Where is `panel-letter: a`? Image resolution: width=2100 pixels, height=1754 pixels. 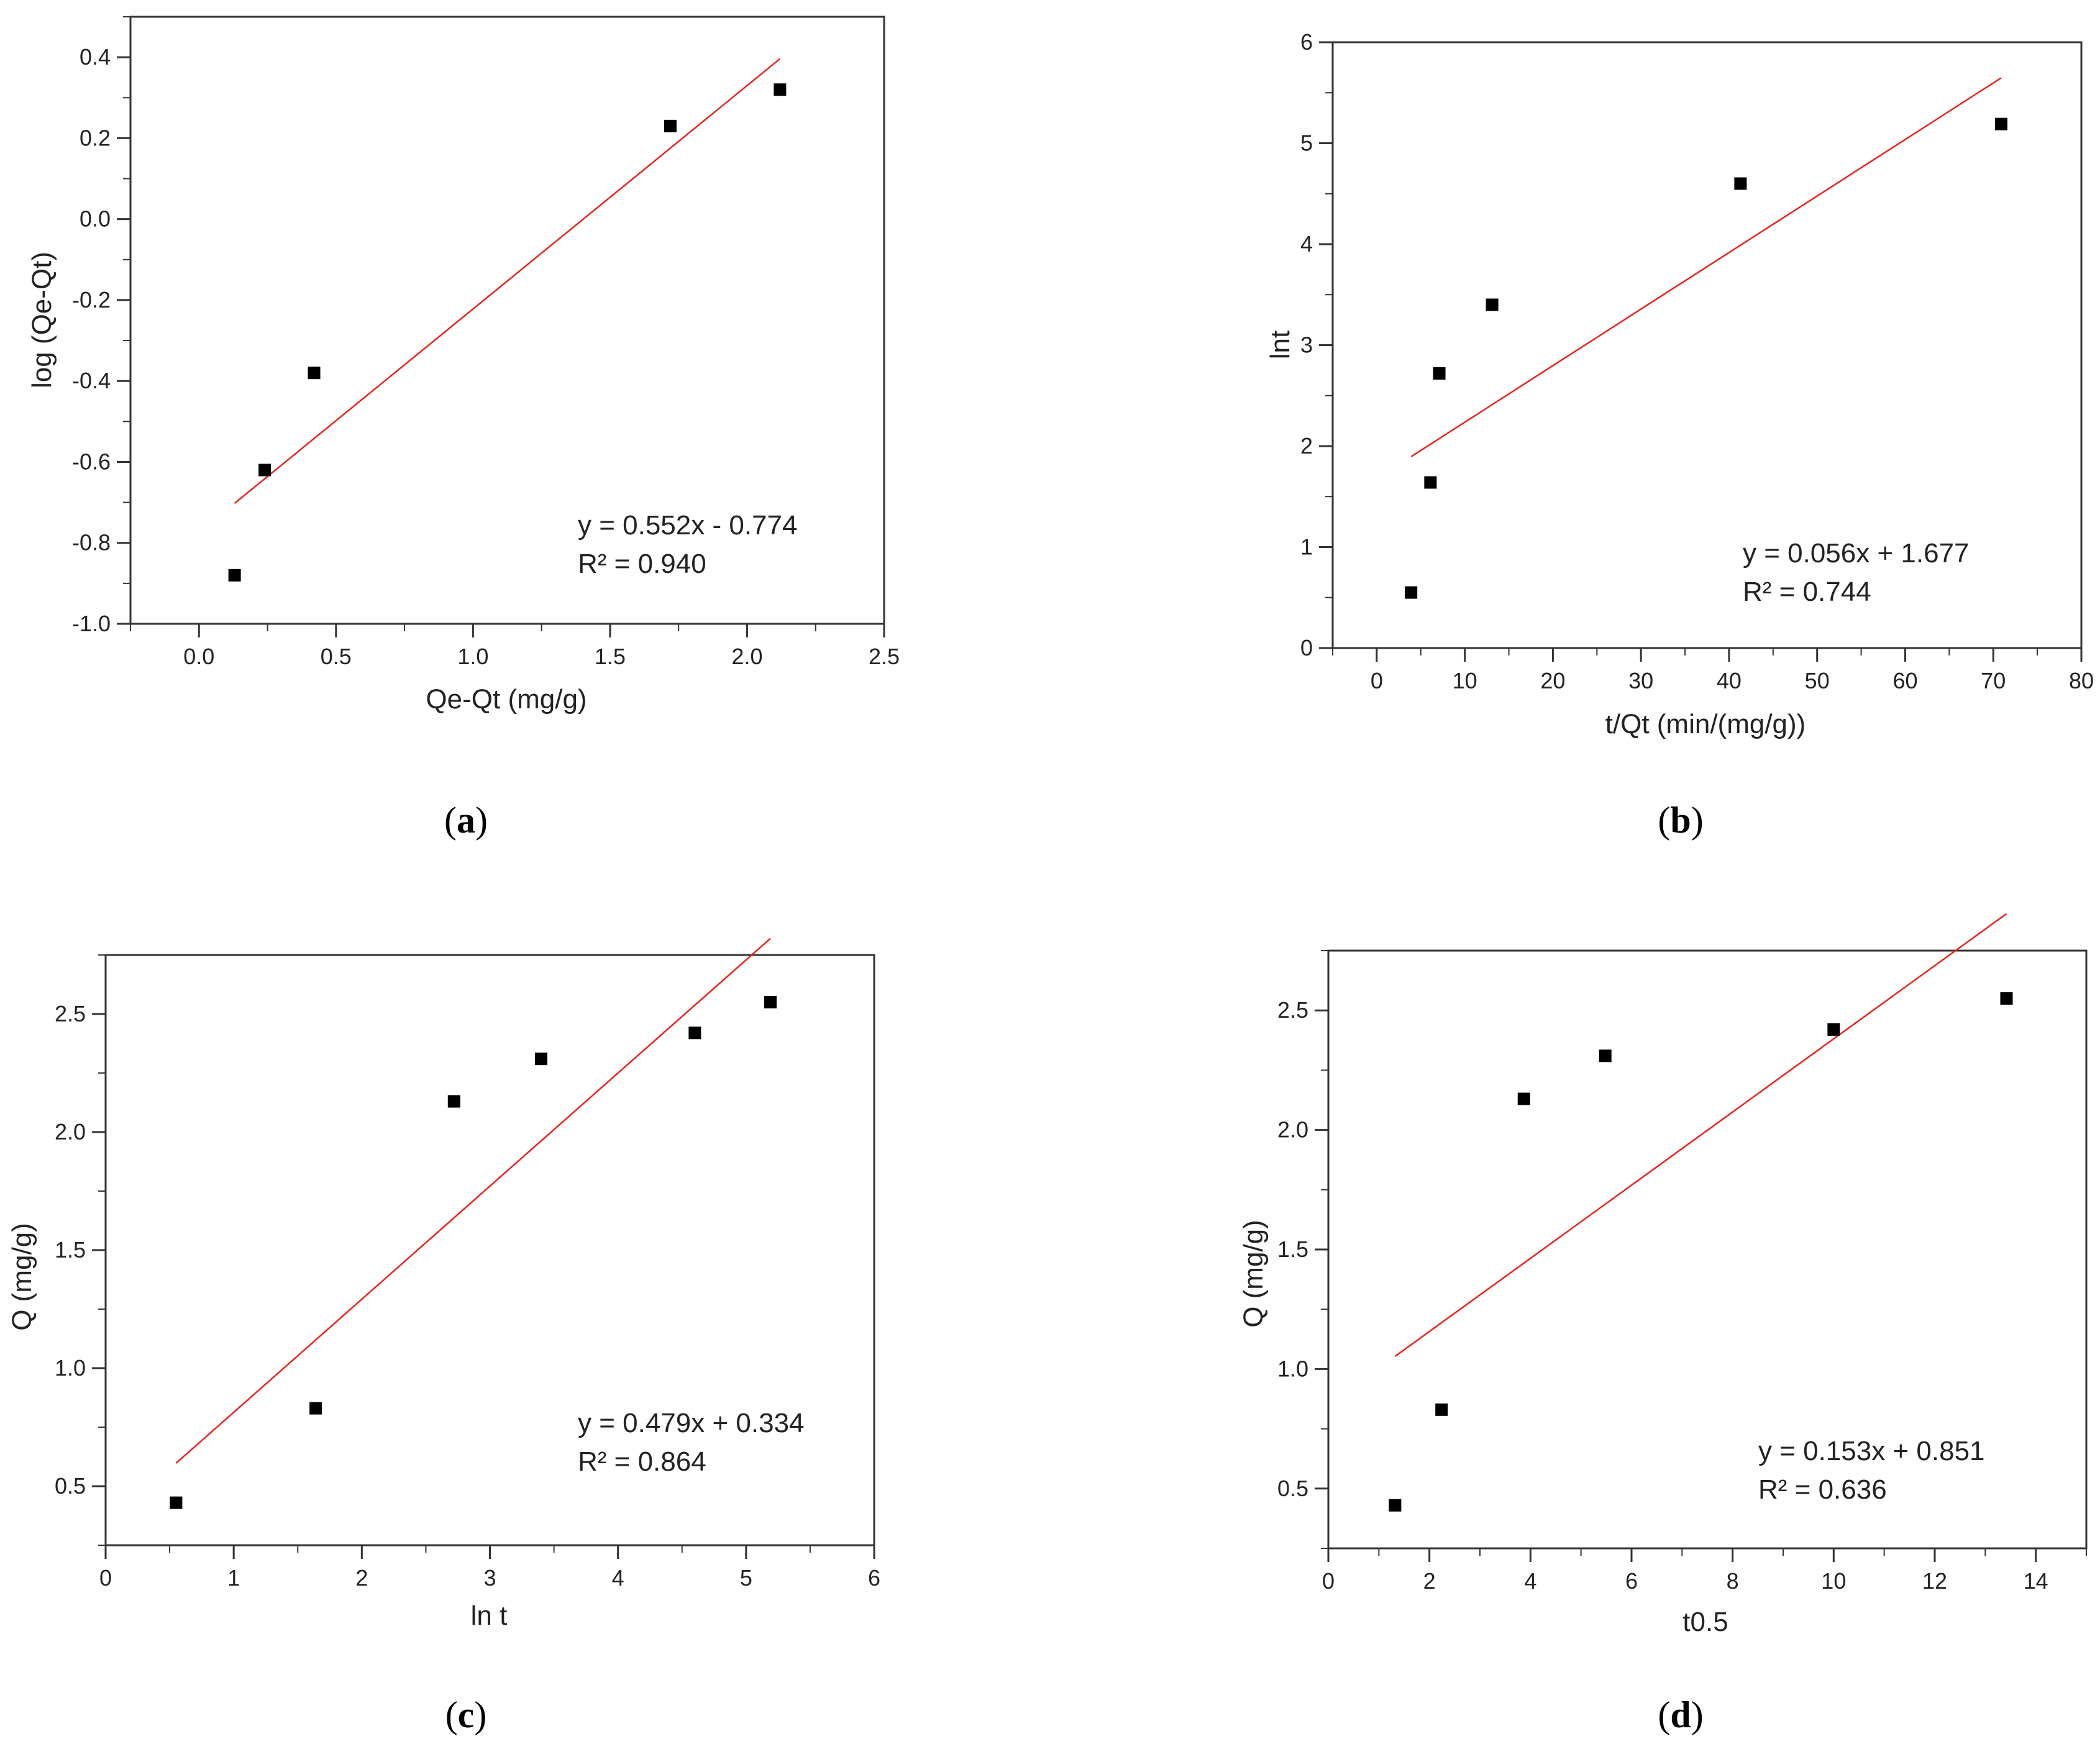 panel-letter: a is located at coordinates (466, 820).